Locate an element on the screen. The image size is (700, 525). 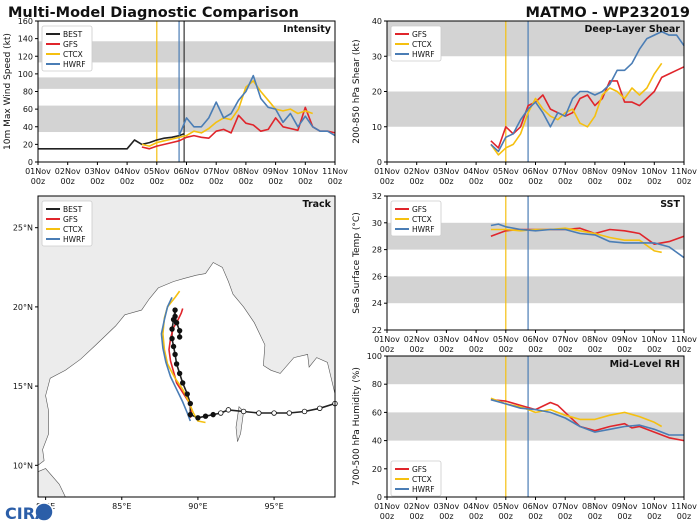
sst-xtick-label-8: 09Nov is located at coordinates (625, 339).